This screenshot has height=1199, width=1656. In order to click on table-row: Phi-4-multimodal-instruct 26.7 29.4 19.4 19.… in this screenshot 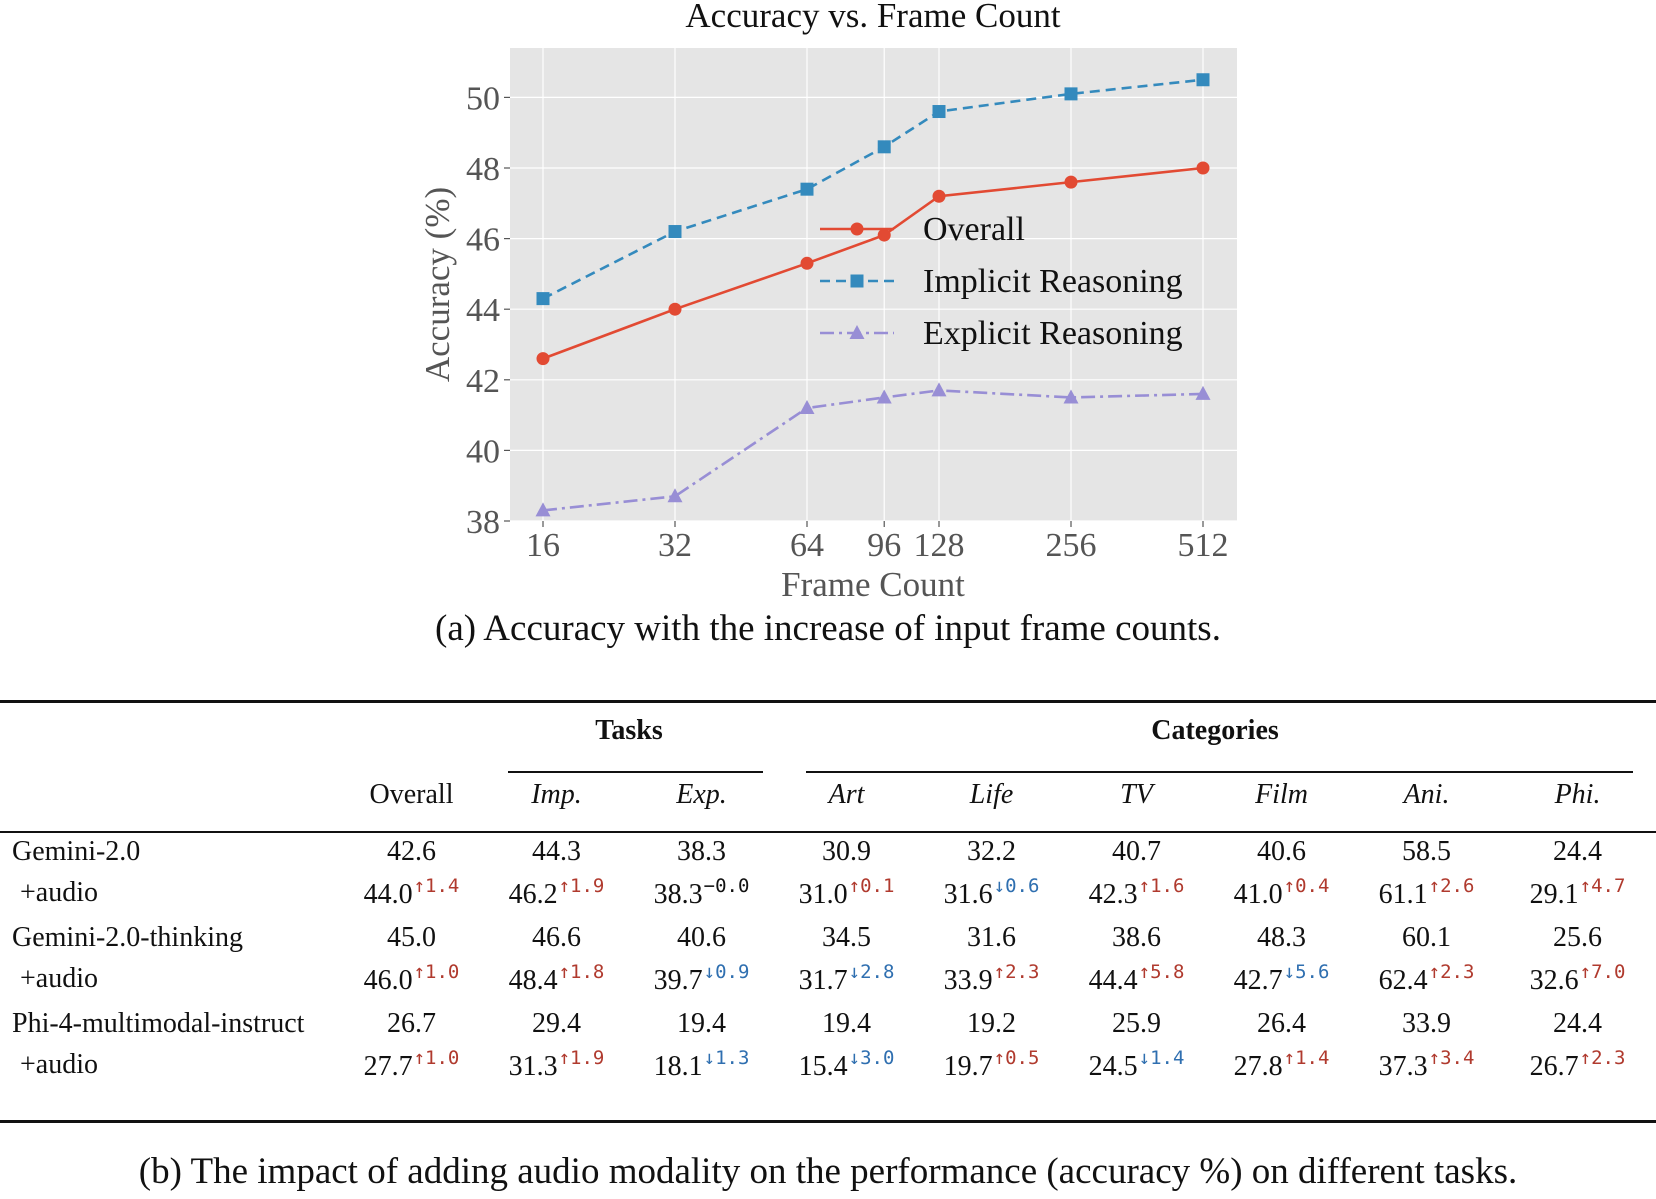, I will do `click(828, 1022)`.